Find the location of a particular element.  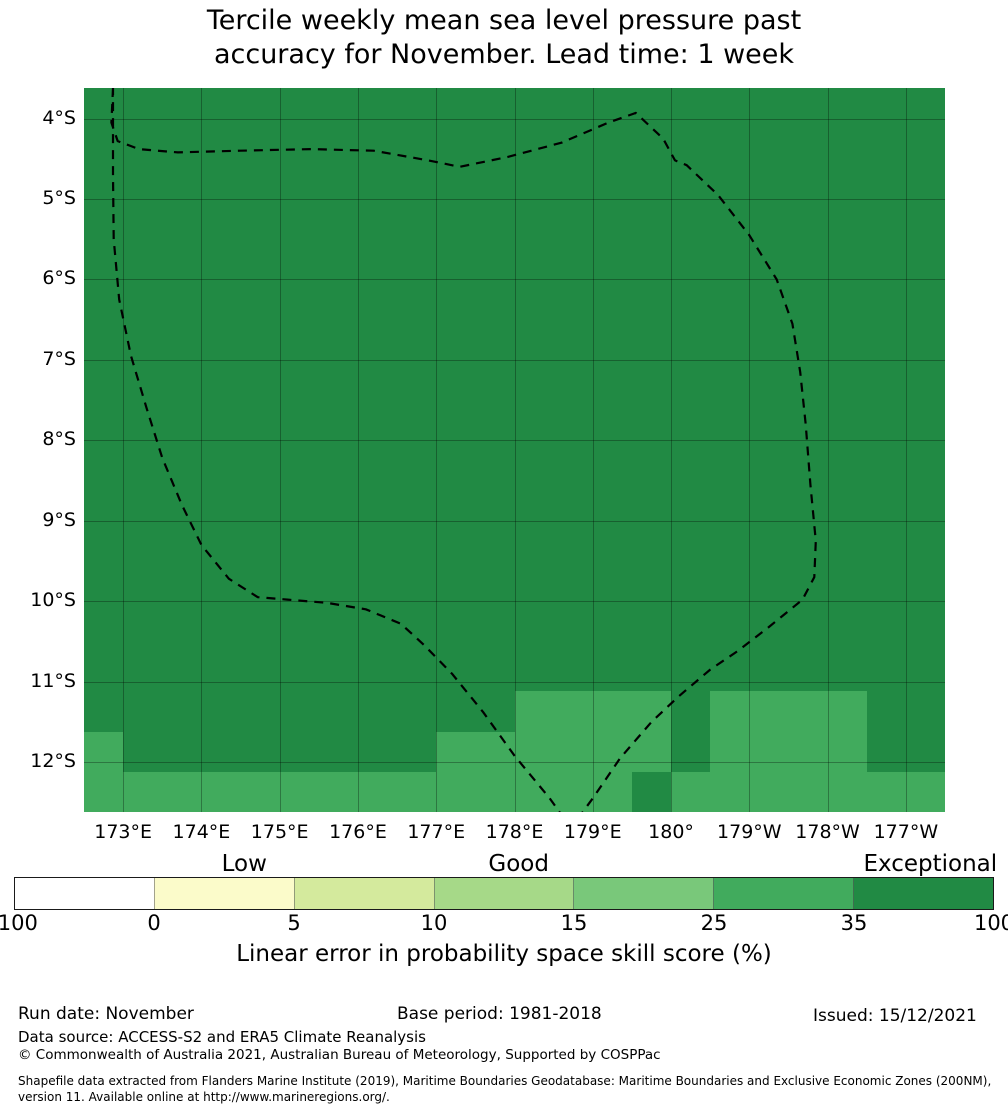

y-axis-tick-label: 10°S is located at coordinates (53, 600).